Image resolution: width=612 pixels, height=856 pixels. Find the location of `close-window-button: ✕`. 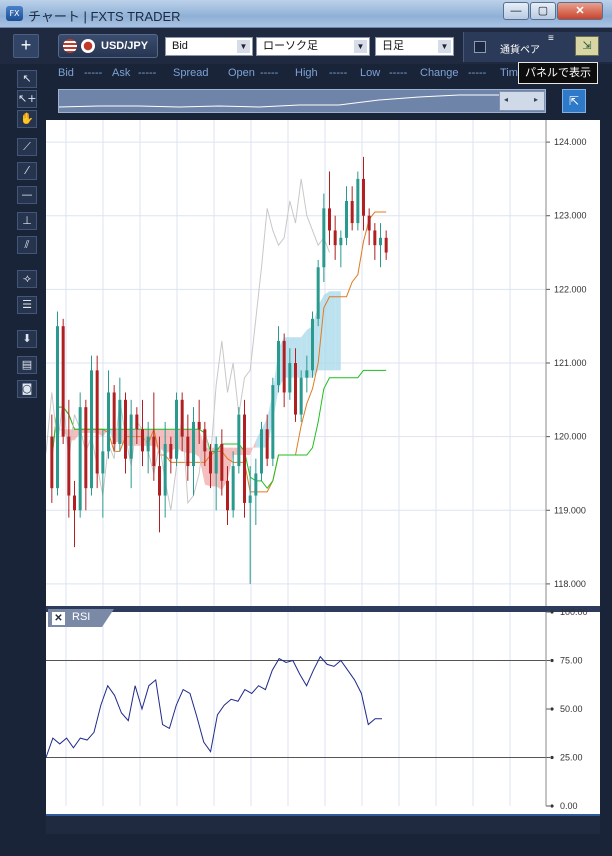

close-window-button: ✕ is located at coordinates (580, 11).